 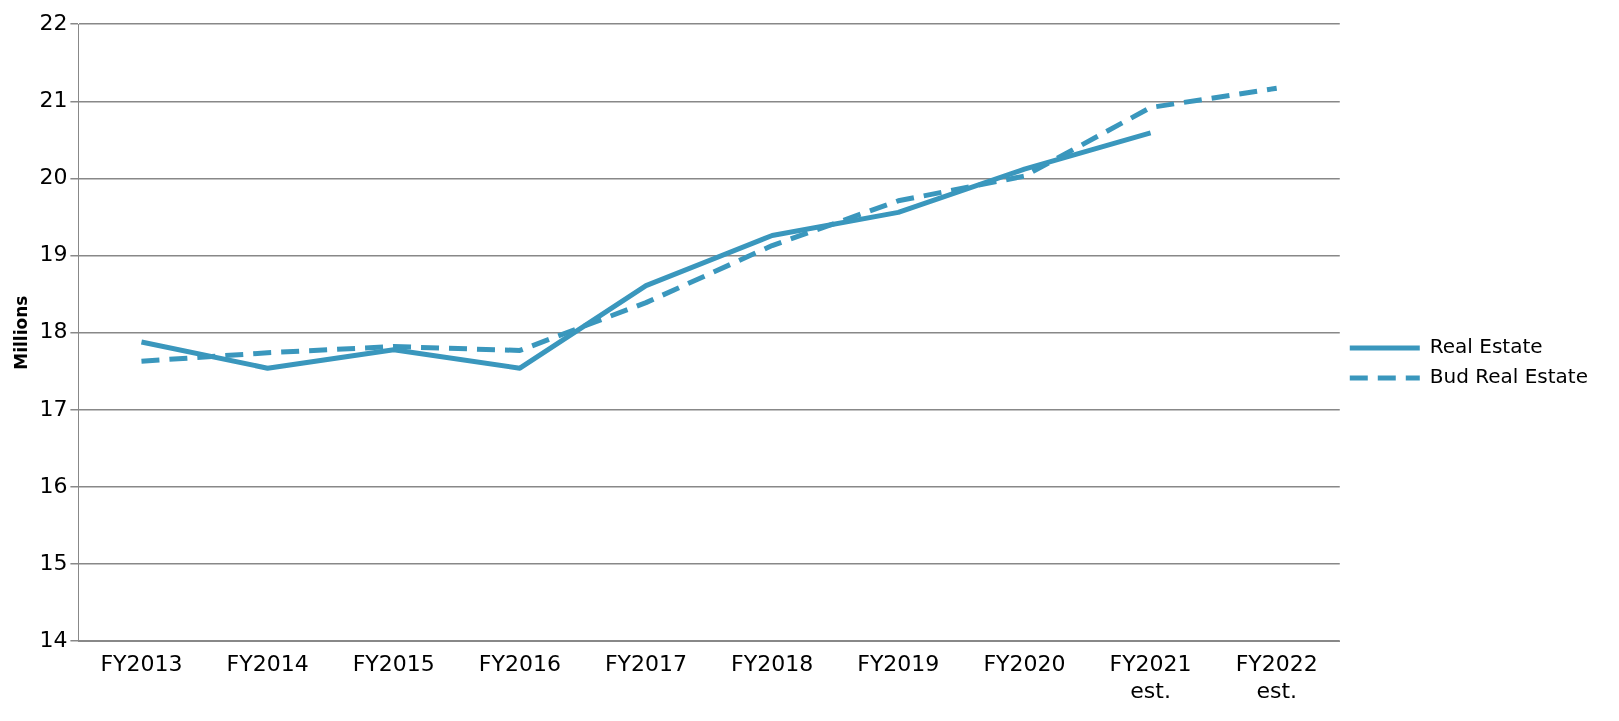 What do you see at coordinates (1024, 664) in the screenshot?
I see `x-tick-label: FY2020` at bounding box center [1024, 664].